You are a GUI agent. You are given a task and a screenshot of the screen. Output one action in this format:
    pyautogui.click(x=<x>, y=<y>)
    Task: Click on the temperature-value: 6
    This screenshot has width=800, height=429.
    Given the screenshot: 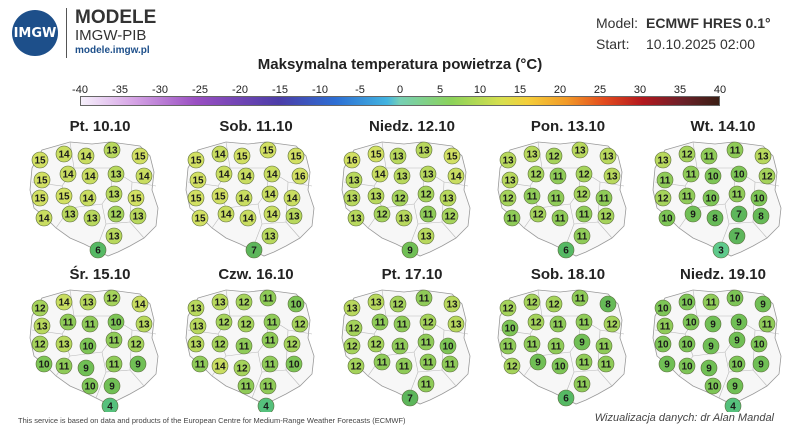 What is the action you would take?
    pyautogui.click(x=98, y=251)
    